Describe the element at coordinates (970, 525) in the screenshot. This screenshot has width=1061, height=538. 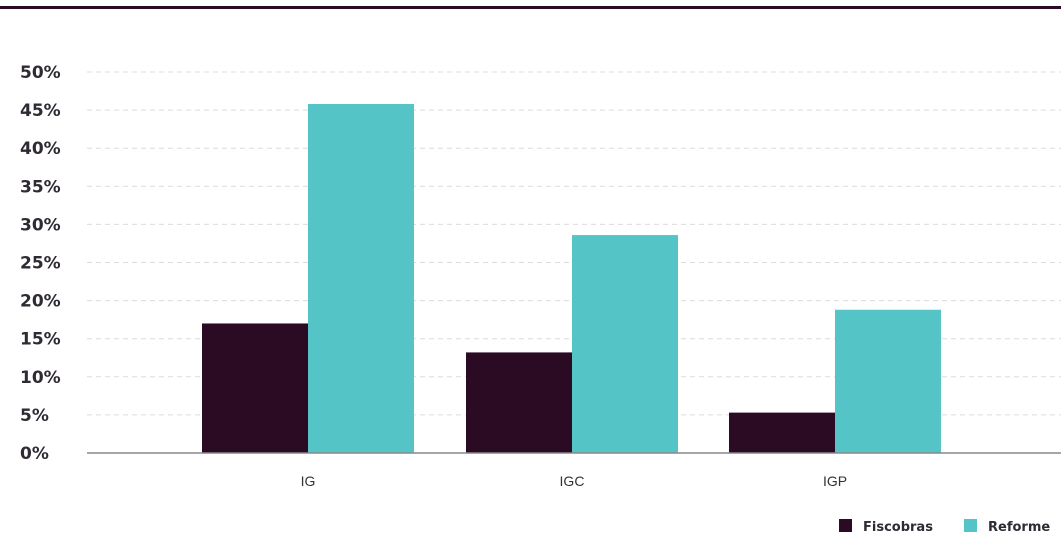
I see `legend-swatch-reforme` at that location.